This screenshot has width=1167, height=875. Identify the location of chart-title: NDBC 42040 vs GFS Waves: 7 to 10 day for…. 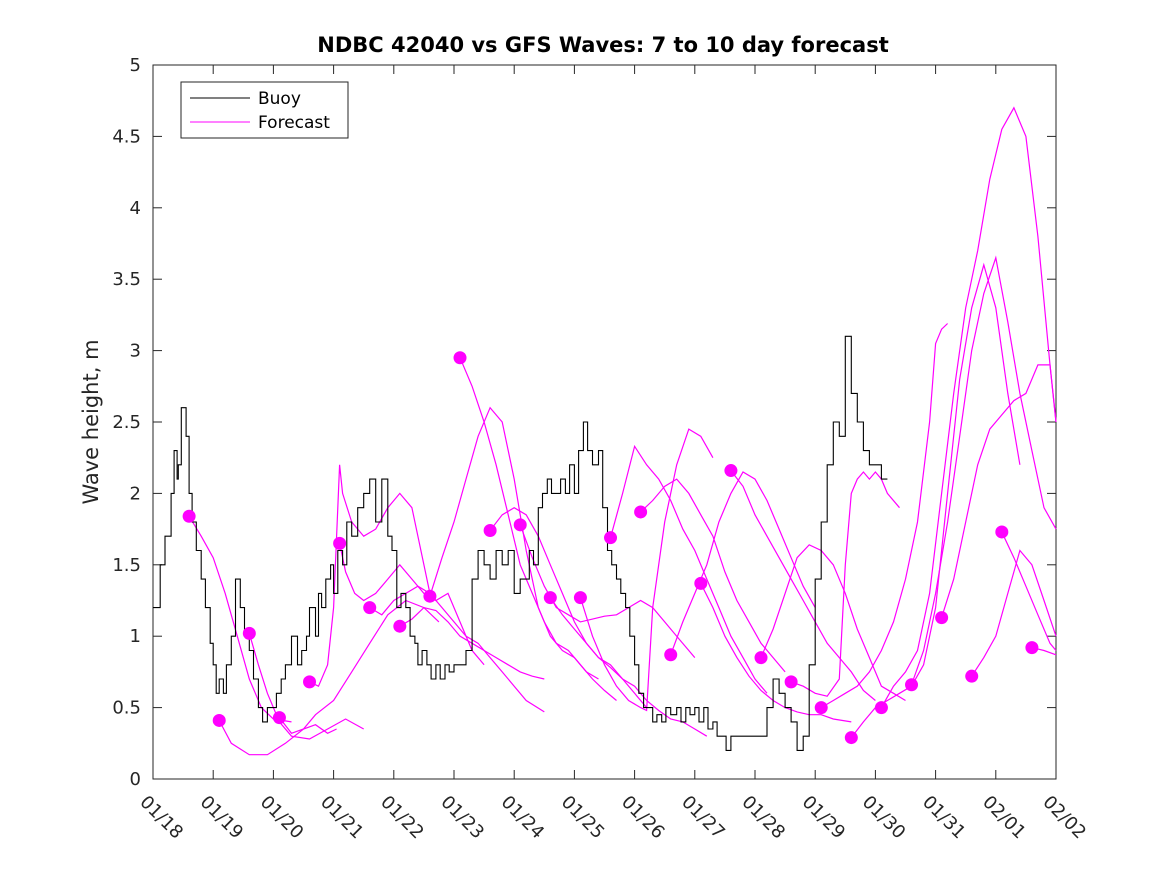
(602, 45).